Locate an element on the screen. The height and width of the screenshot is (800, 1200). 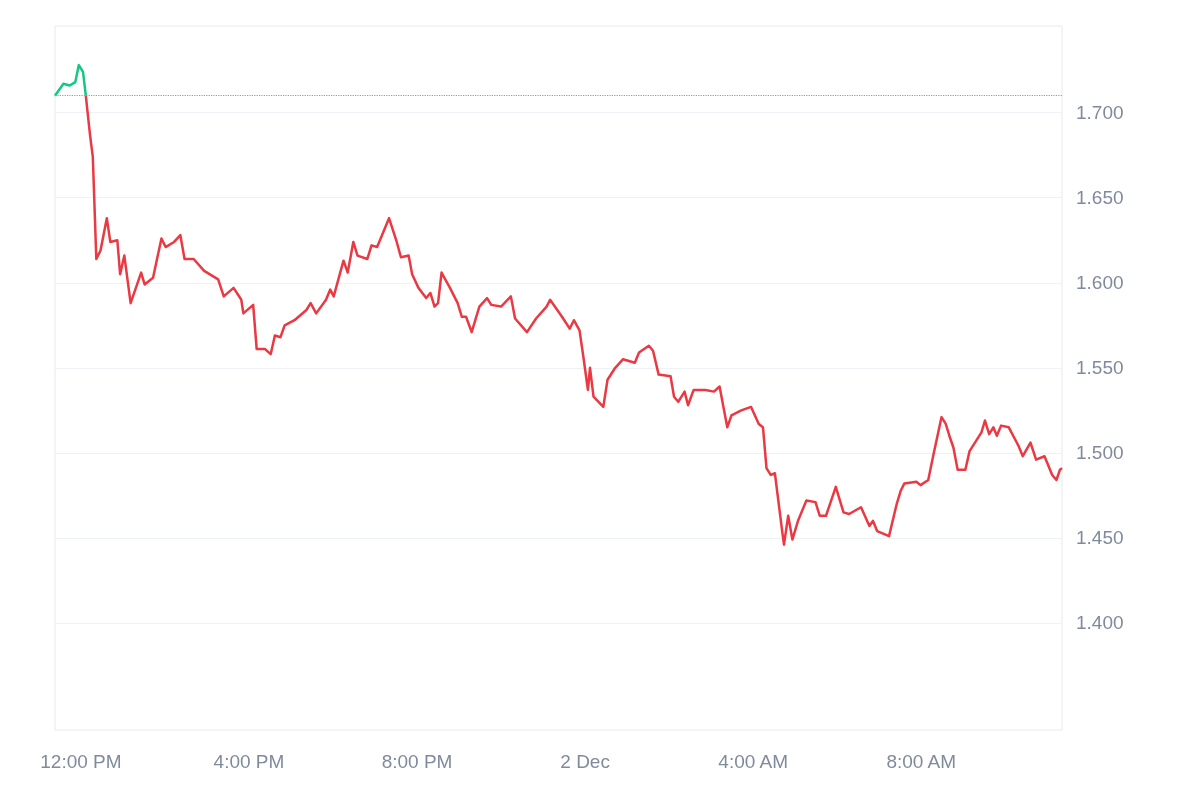
y-tick-label: 1.600 is located at coordinates (1100, 283).